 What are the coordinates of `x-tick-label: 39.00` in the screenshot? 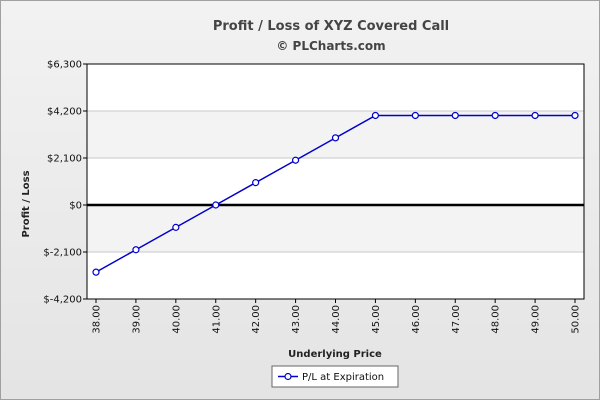 It's located at (136, 319).